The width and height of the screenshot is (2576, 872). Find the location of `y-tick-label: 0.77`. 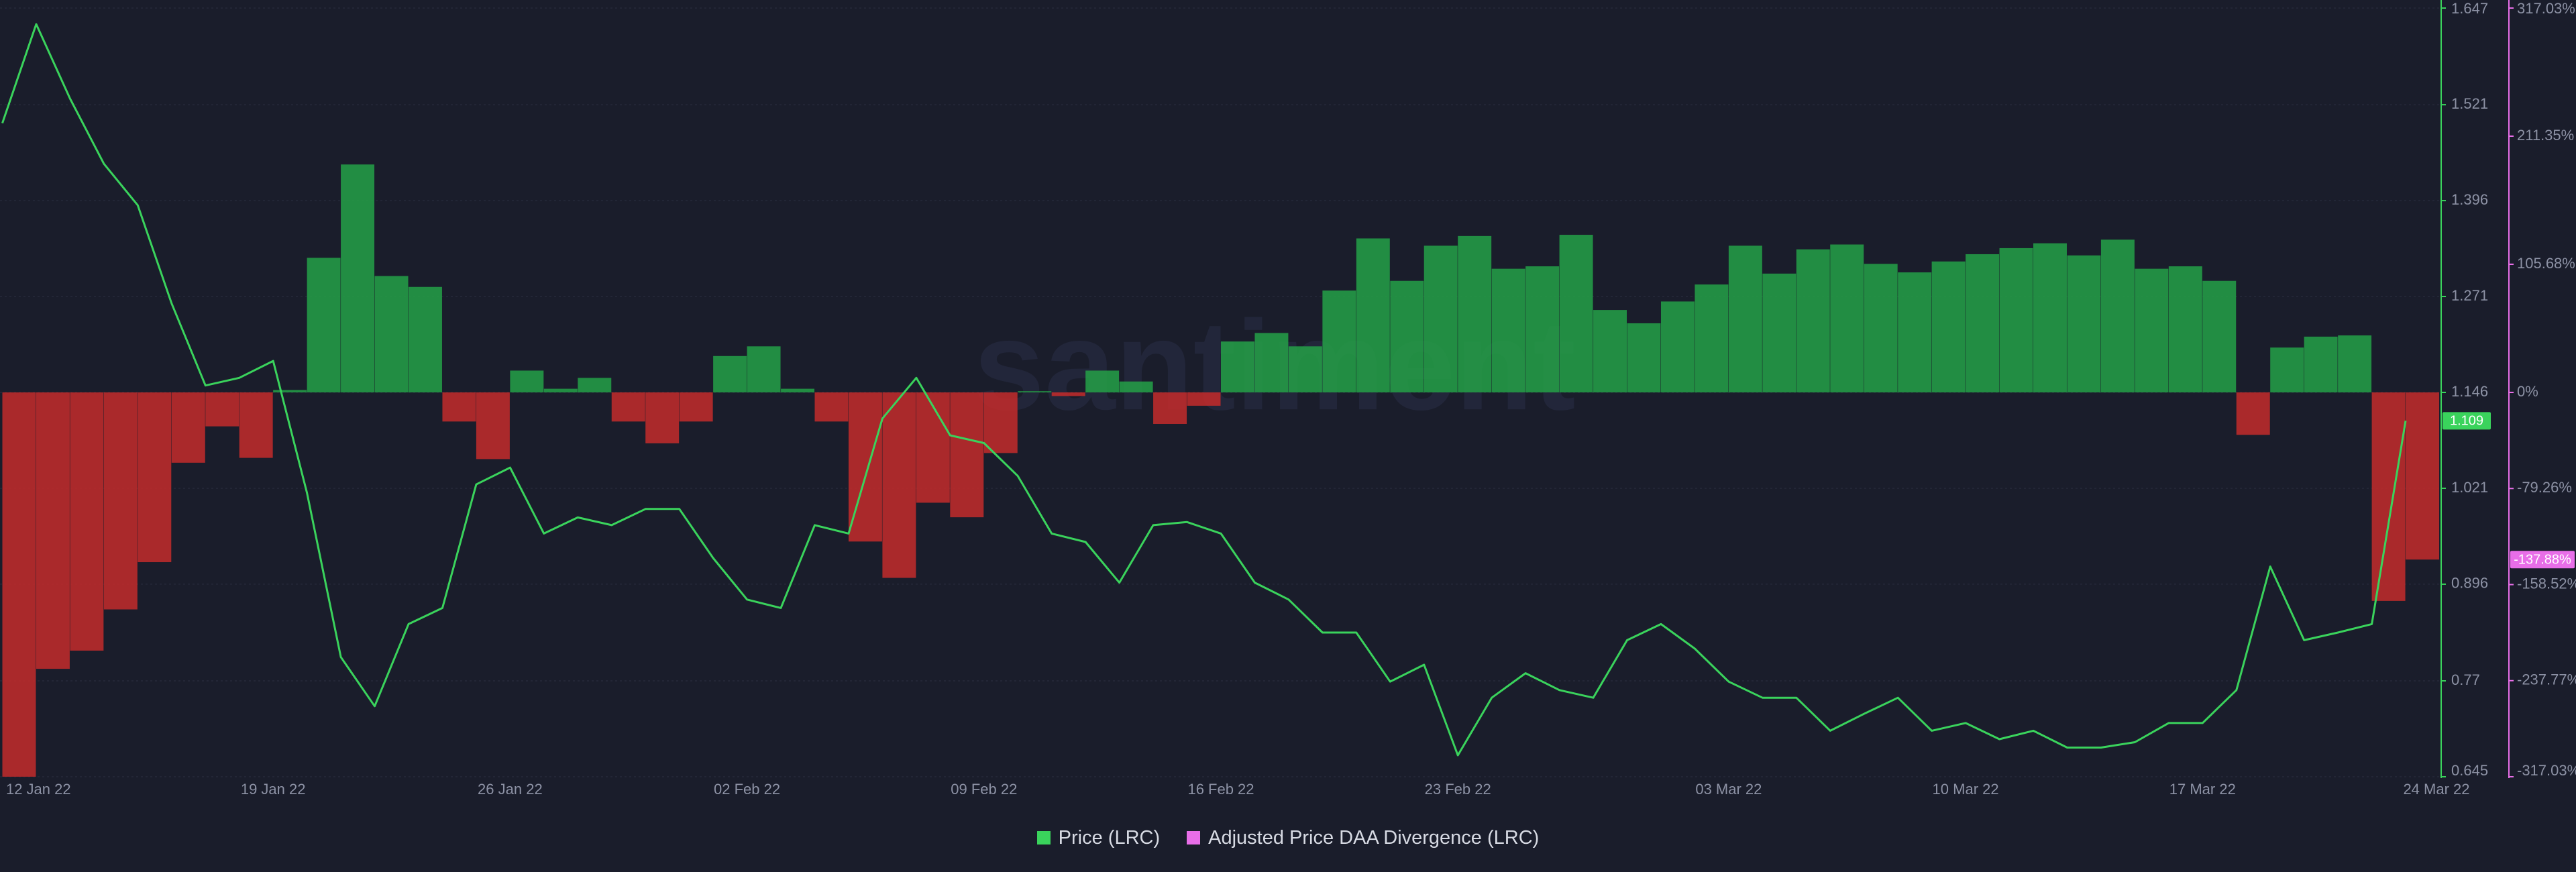

y-tick-label: 0.77 is located at coordinates (2465, 679).